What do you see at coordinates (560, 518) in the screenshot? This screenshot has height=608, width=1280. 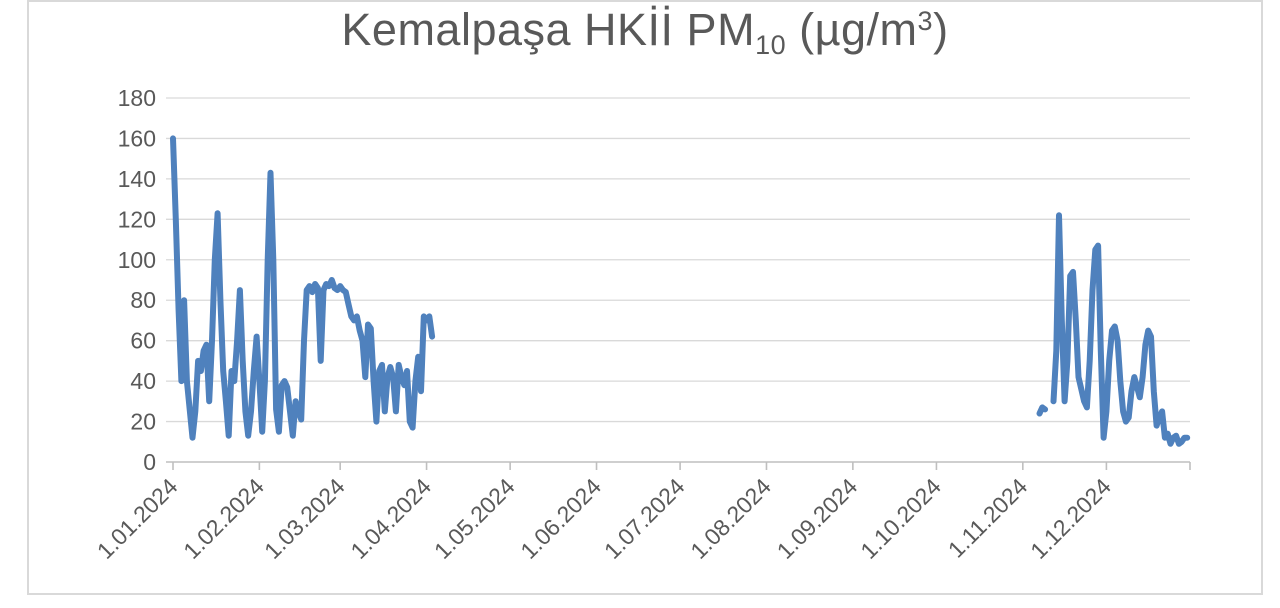 I see `x-tick-label: 1.06.2024` at bounding box center [560, 518].